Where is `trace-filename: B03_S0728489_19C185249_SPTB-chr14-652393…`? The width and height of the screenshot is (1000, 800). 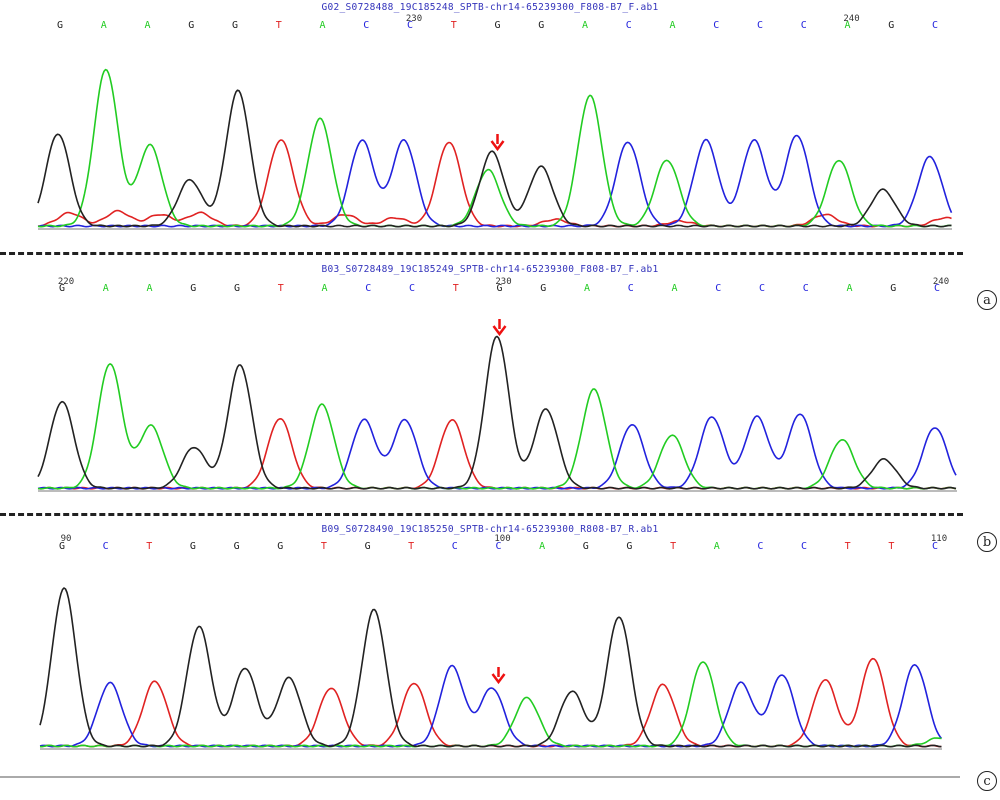
trace-filename: B03_S0728489_19C185249_SPTB-chr14-652393… is located at coordinates (489, 269).